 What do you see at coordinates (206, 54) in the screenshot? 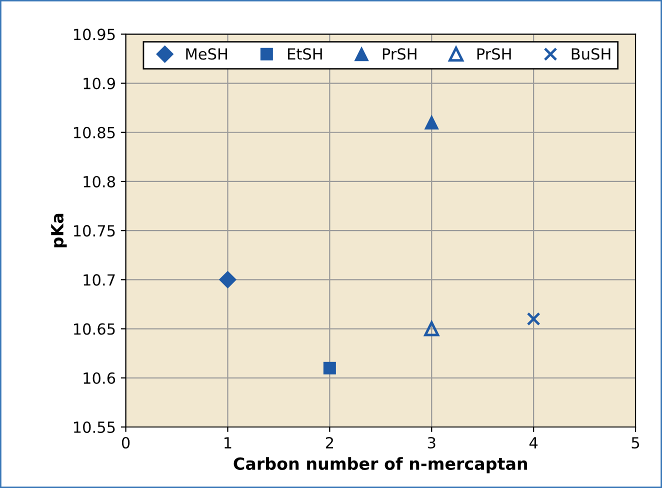
I see `legend-label: MeSH` at bounding box center [206, 54].